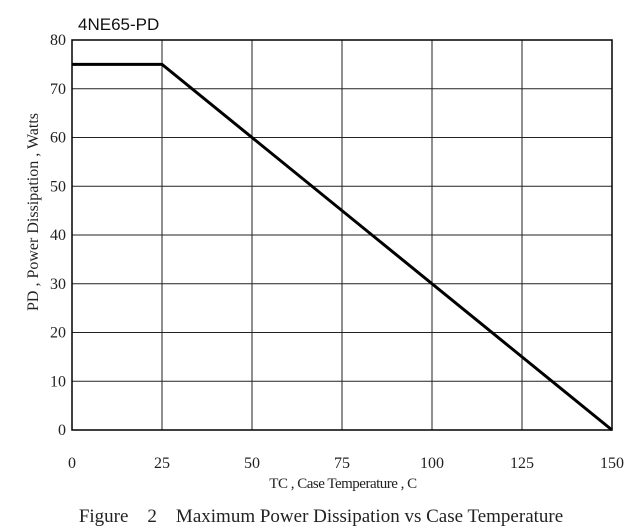  I want to click on y-tick-label-8: 80, so click(58, 40).